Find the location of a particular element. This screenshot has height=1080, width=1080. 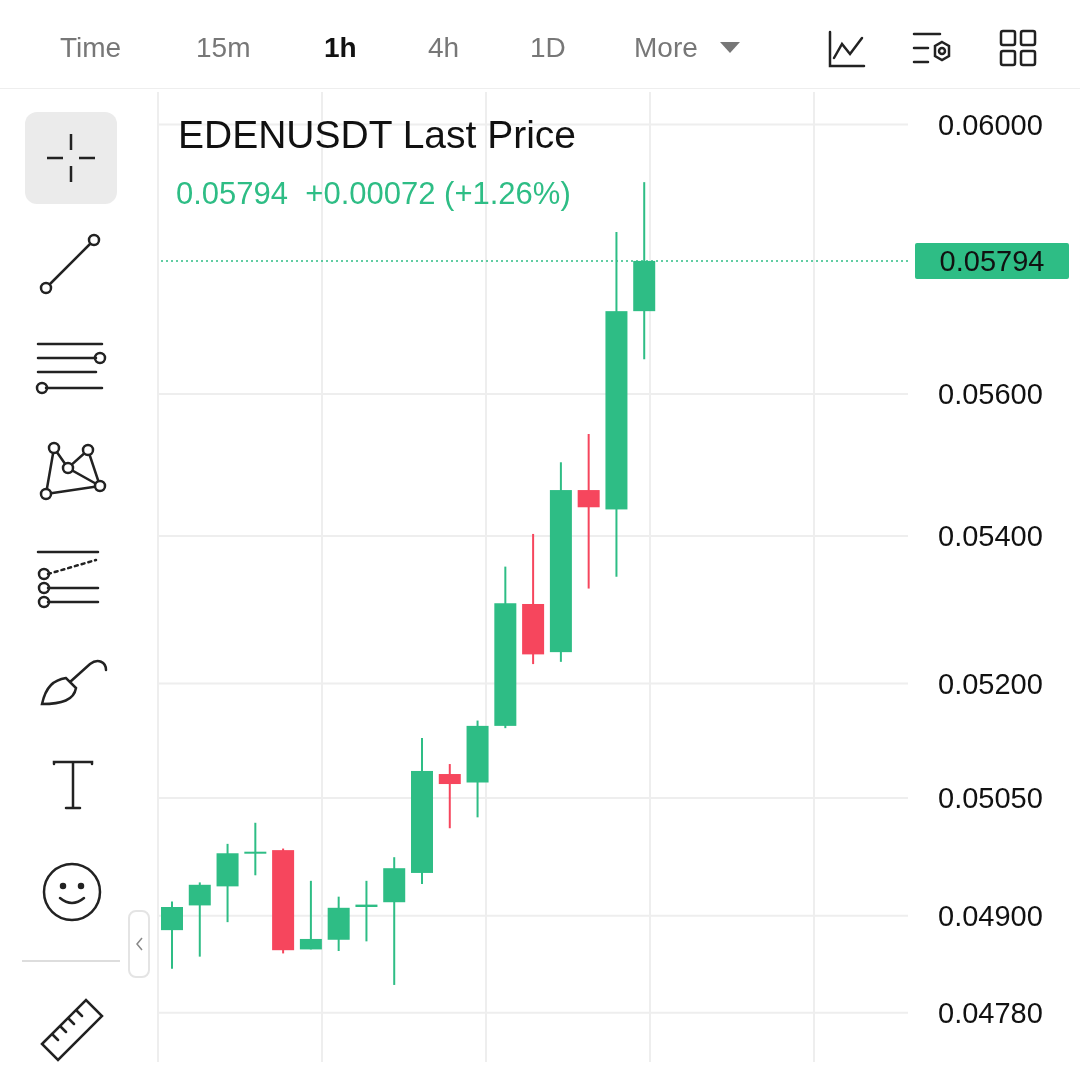

text: 1D is located at coordinates (548, 48).